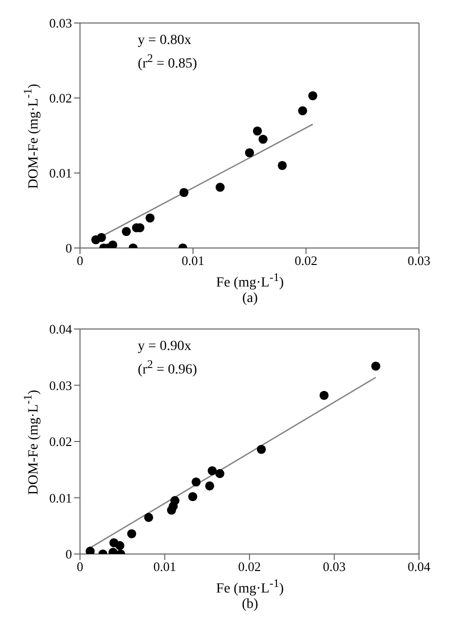 Image resolution: width=450 pixels, height=626 pixels. I want to click on annotation: (r$^{2}$ = 0.85), so click(168, 62).